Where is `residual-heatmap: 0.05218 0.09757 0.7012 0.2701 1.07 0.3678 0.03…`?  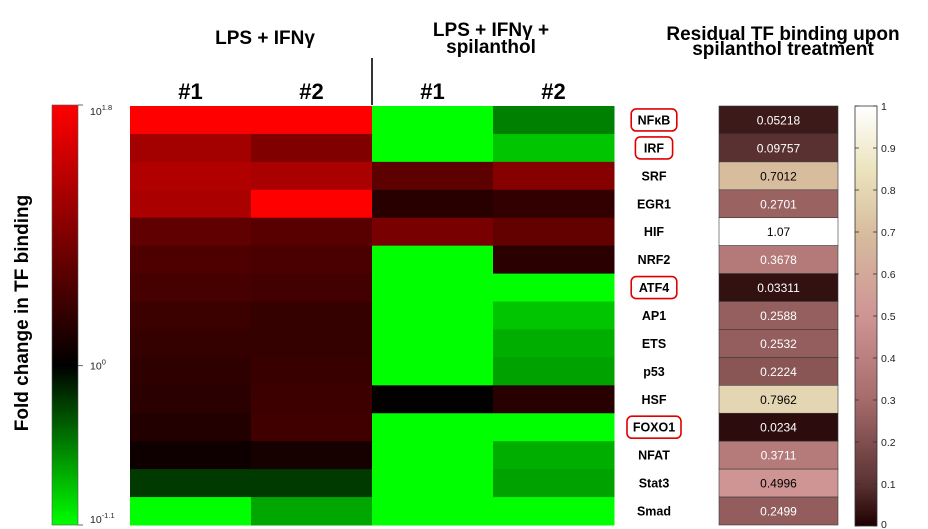
residual-heatmap: 0.05218 0.09757 0.7012 0.2701 1.07 0.3678 0.03… is located at coordinates (778, 315).